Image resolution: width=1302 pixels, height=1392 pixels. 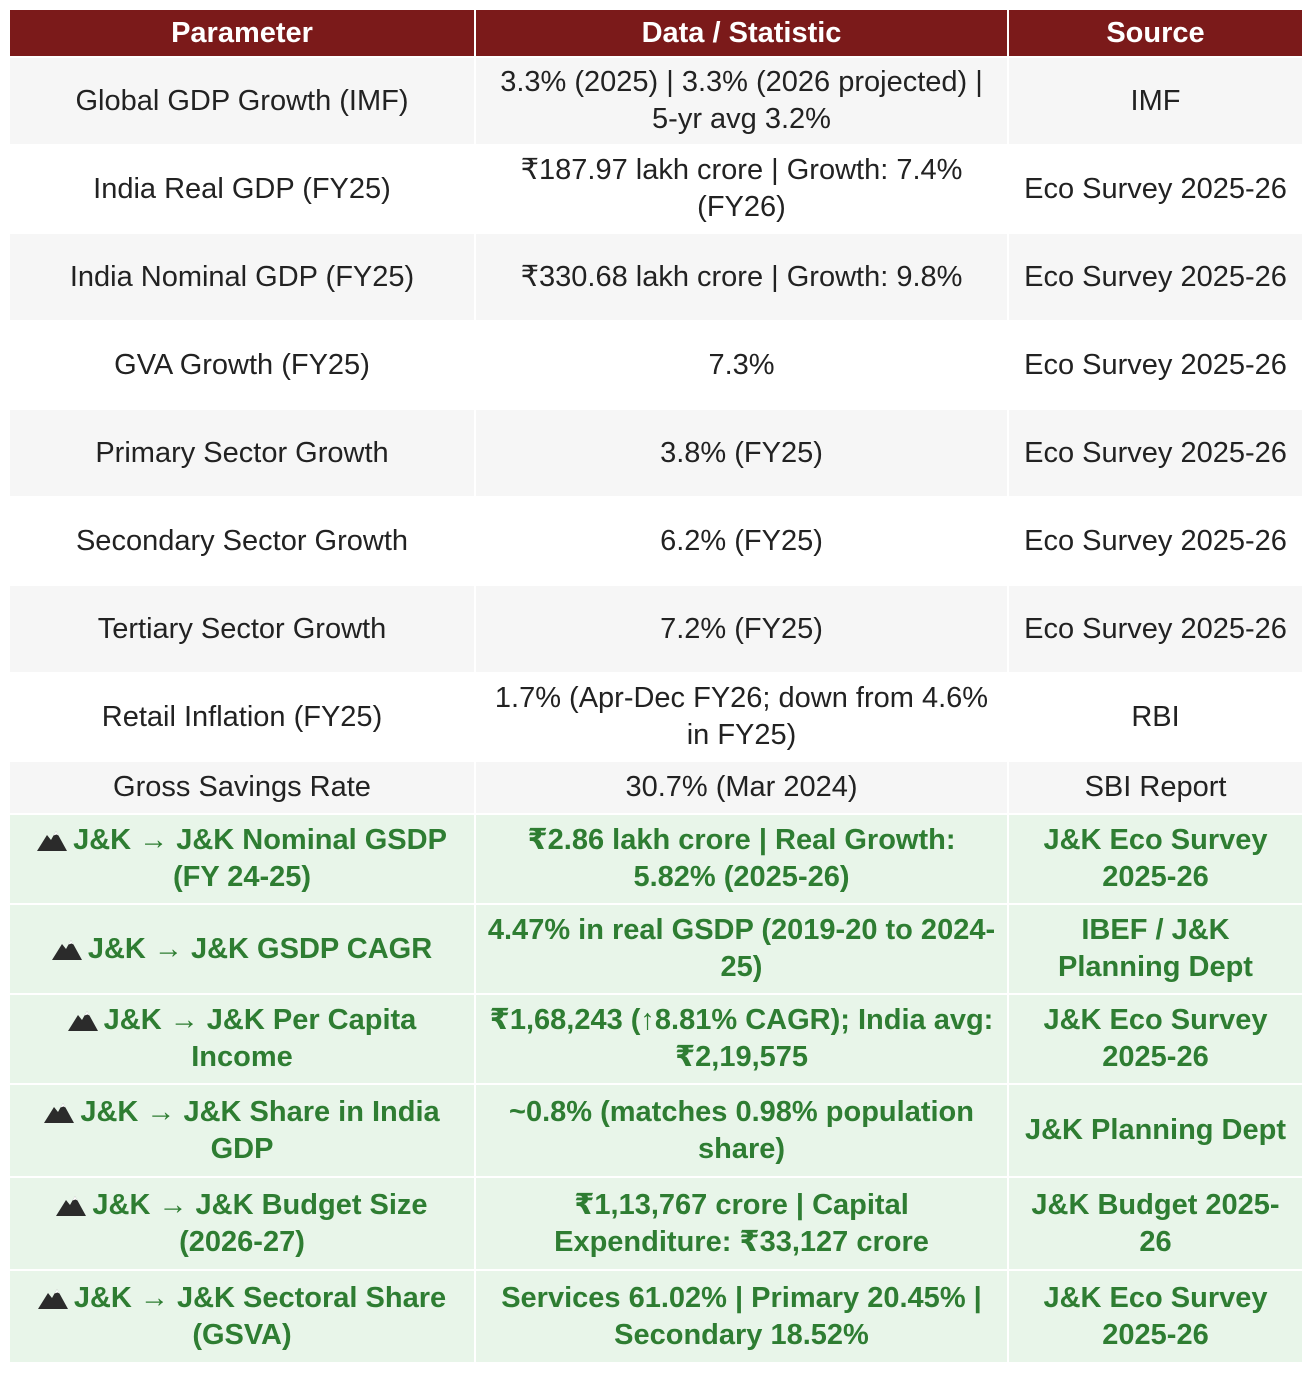 I want to click on cell-text: SBI Report, so click(x=1155, y=787).